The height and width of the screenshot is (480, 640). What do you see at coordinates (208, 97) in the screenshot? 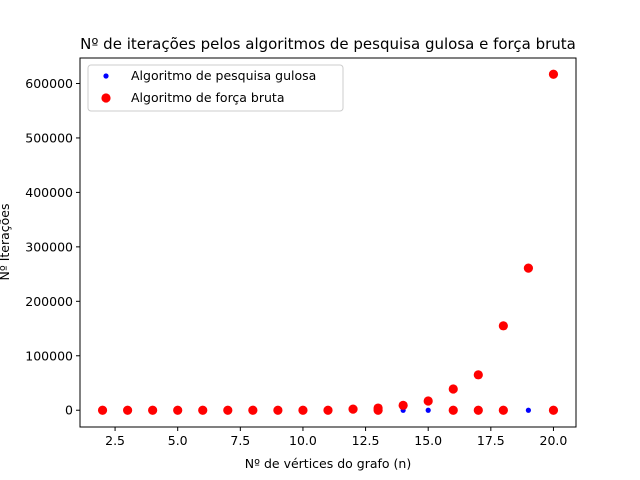
I see `legend-label-bruteforce: Algoritmo de força bruta` at bounding box center [208, 97].